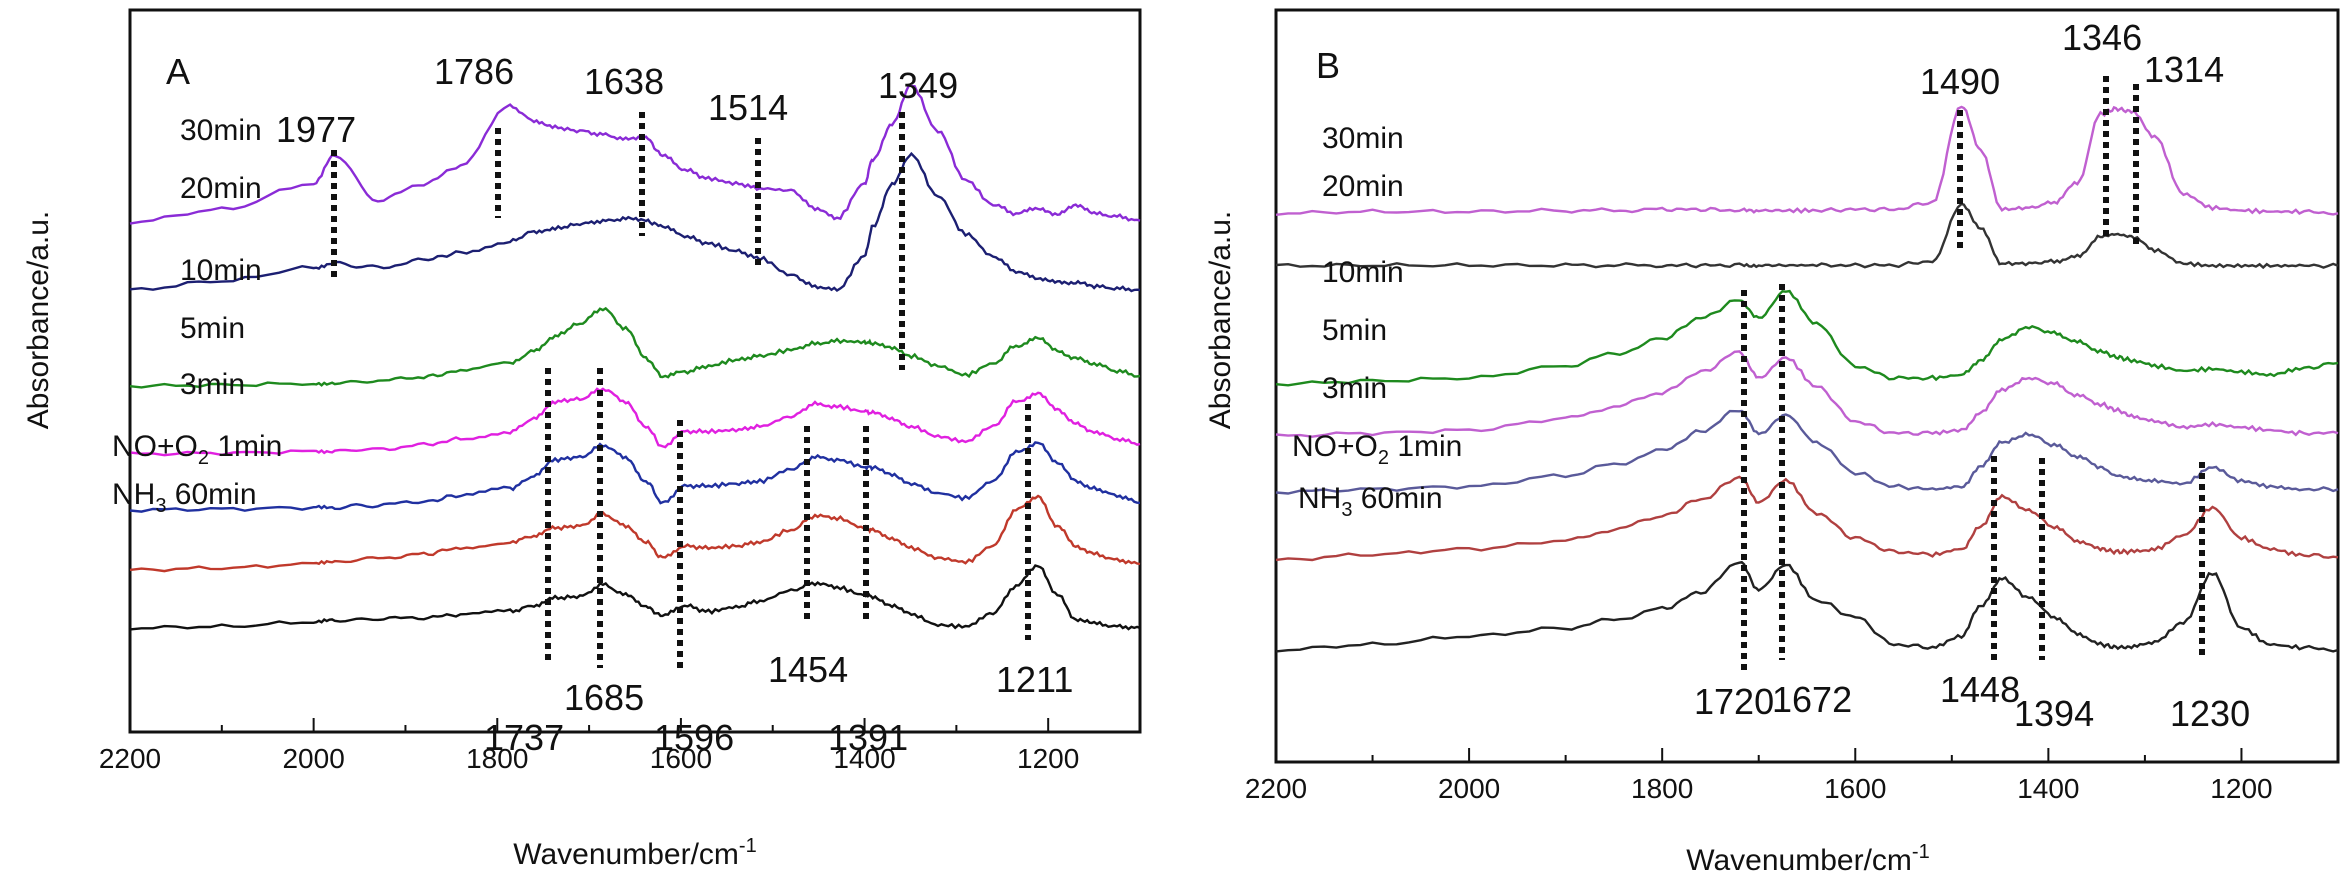  What do you see at coordinates (808, 669) in the screenshot?
I see `peak-label-1454: 1454` at bounding box center [808, 669].